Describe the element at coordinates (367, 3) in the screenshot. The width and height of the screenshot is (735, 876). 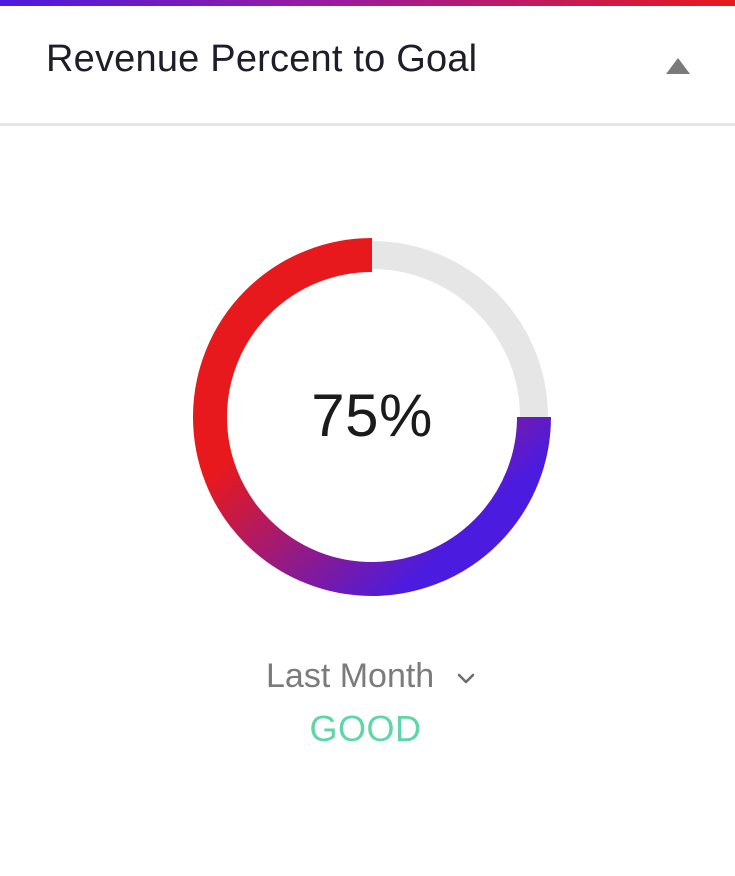
I see `top-accent-bar` at that location.